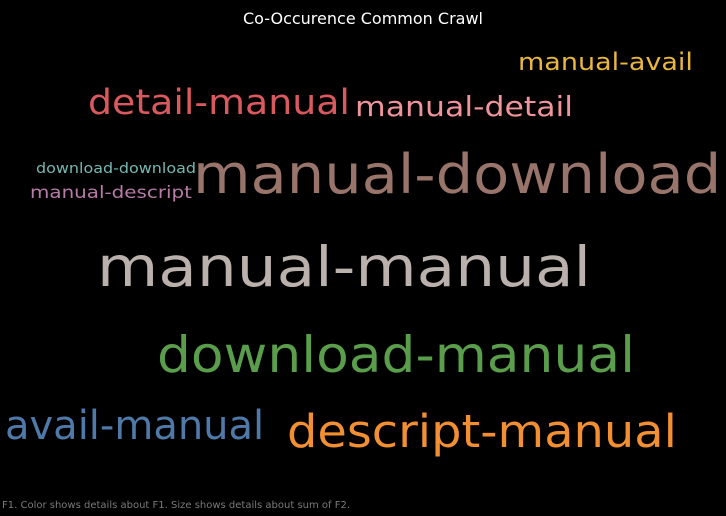 This screenshot has width=726, height=516. What do you see at coordinates (464, 106) in the screenshot?
I see `word-manual-detail: manual-detail` at bounding box center [464, 106].